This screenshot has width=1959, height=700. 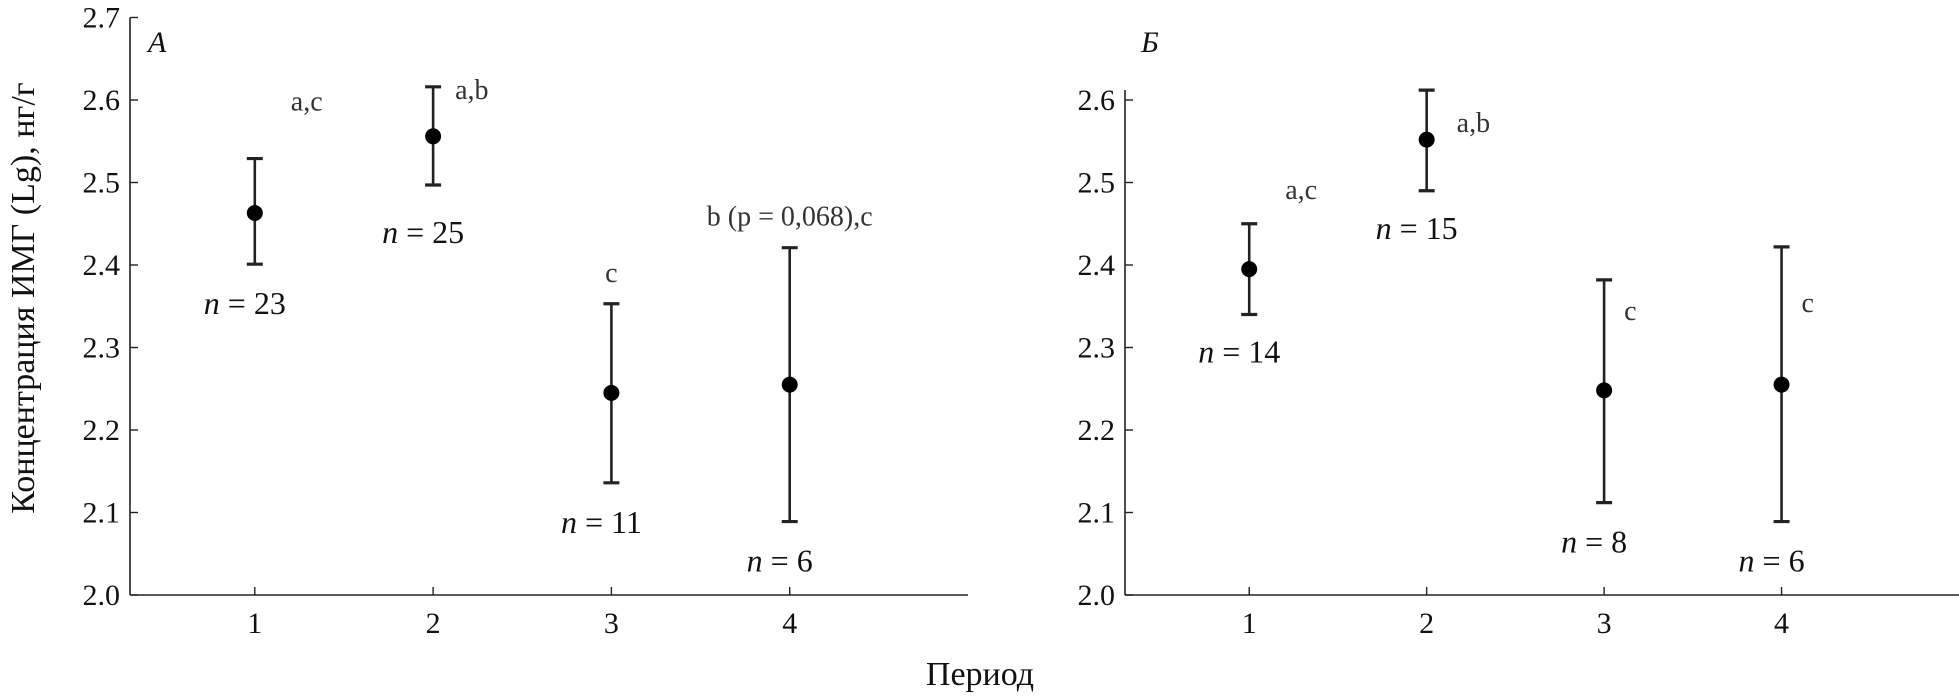 What do you see at coordinates (435, 162) in the screenshot?
I see `data-point-group: a,b n = 25` at bounding box center [435, 162].